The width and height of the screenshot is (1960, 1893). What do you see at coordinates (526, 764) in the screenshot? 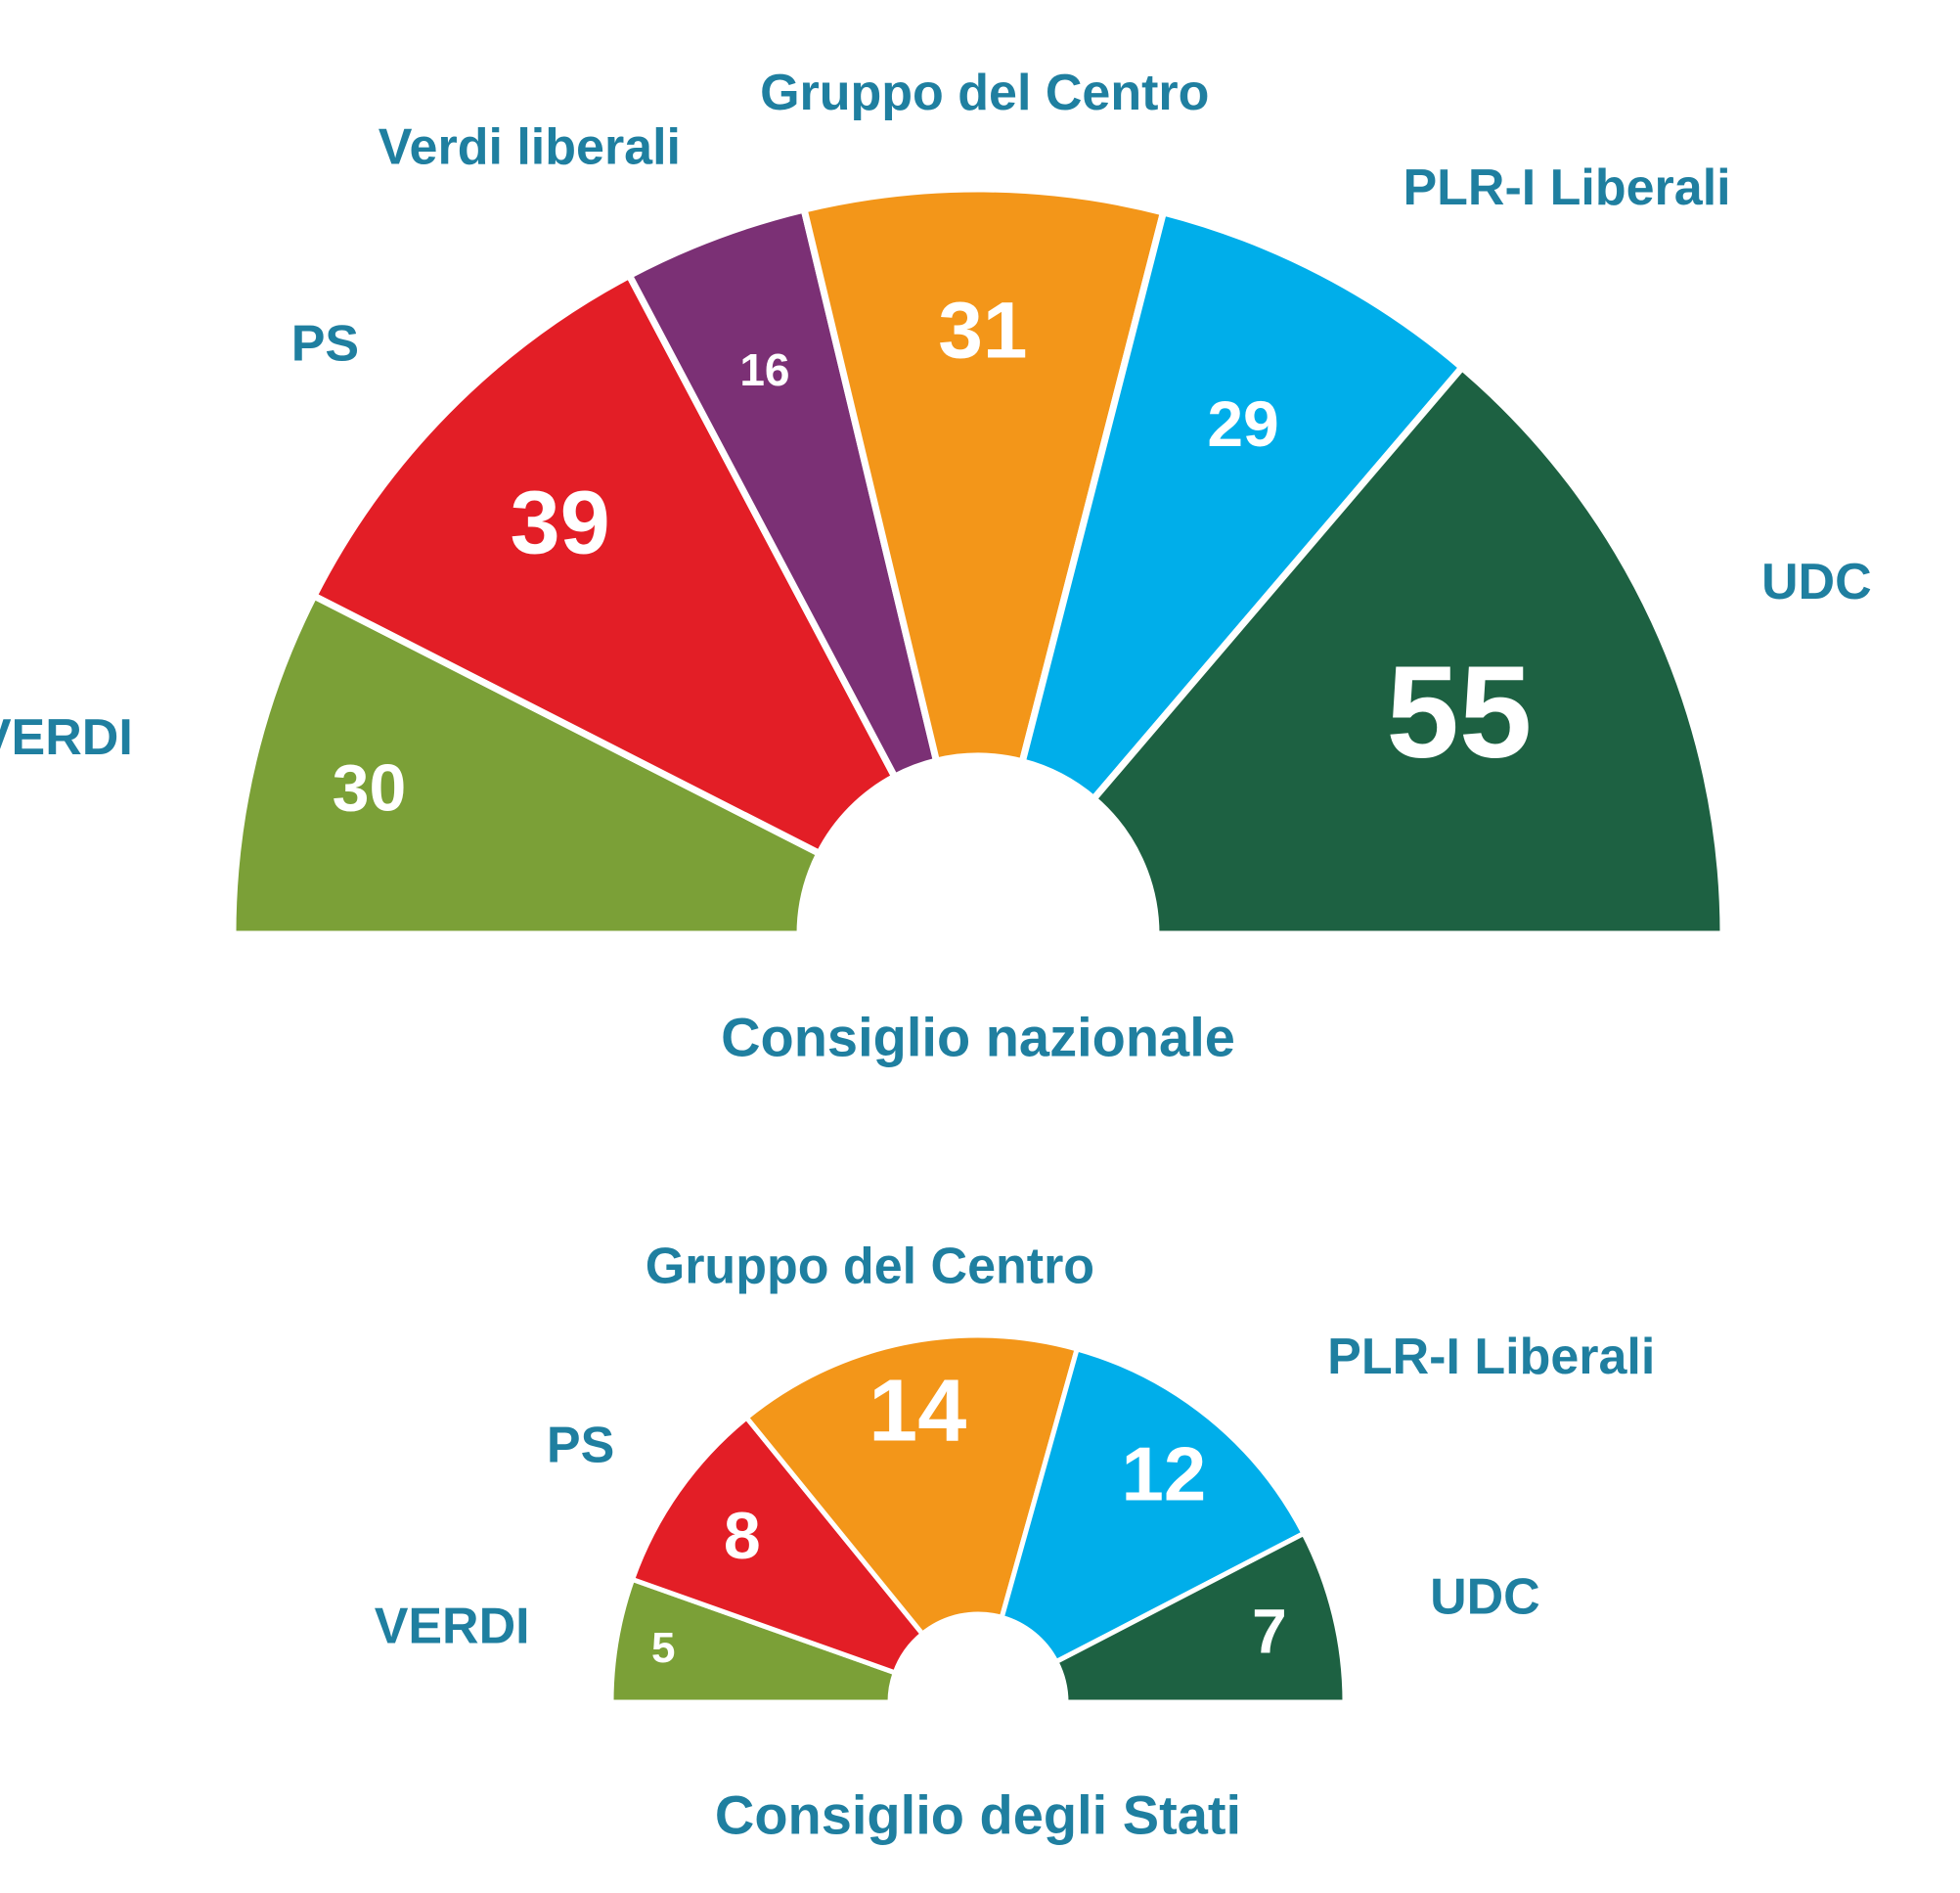
I see `seat-slice-verdi` at bounding box center [526, 764].